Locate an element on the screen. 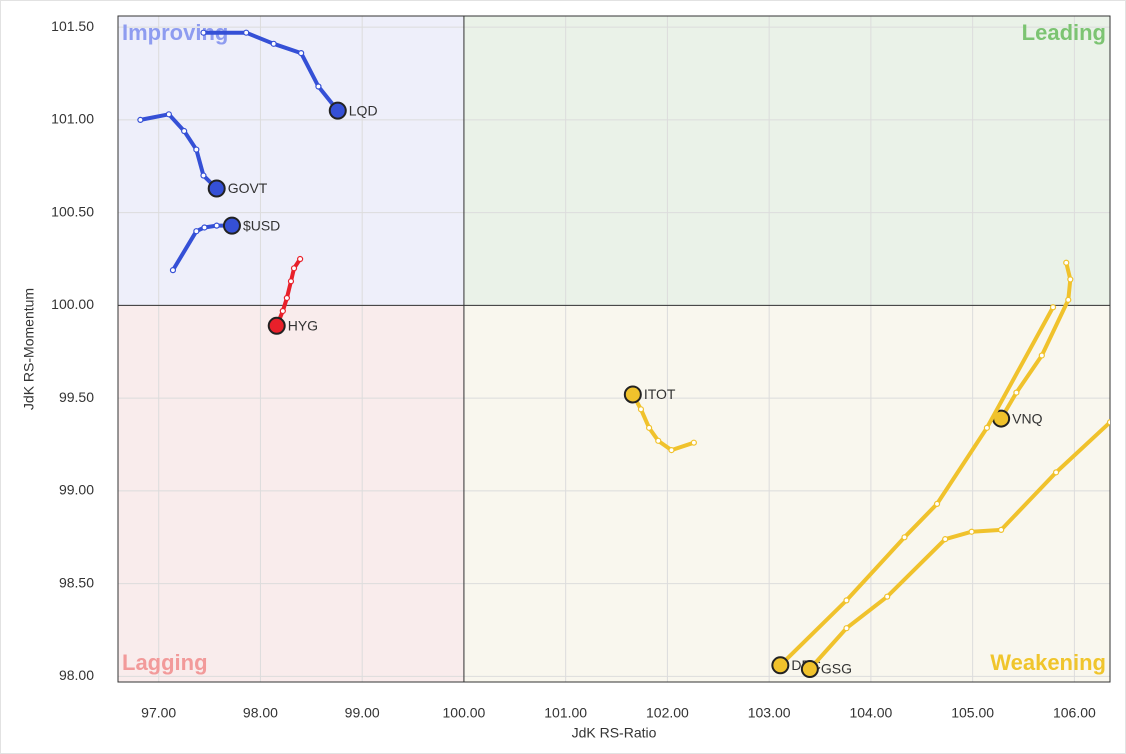  x-tick-label: 101.00 is located at coordinates (565, 713).